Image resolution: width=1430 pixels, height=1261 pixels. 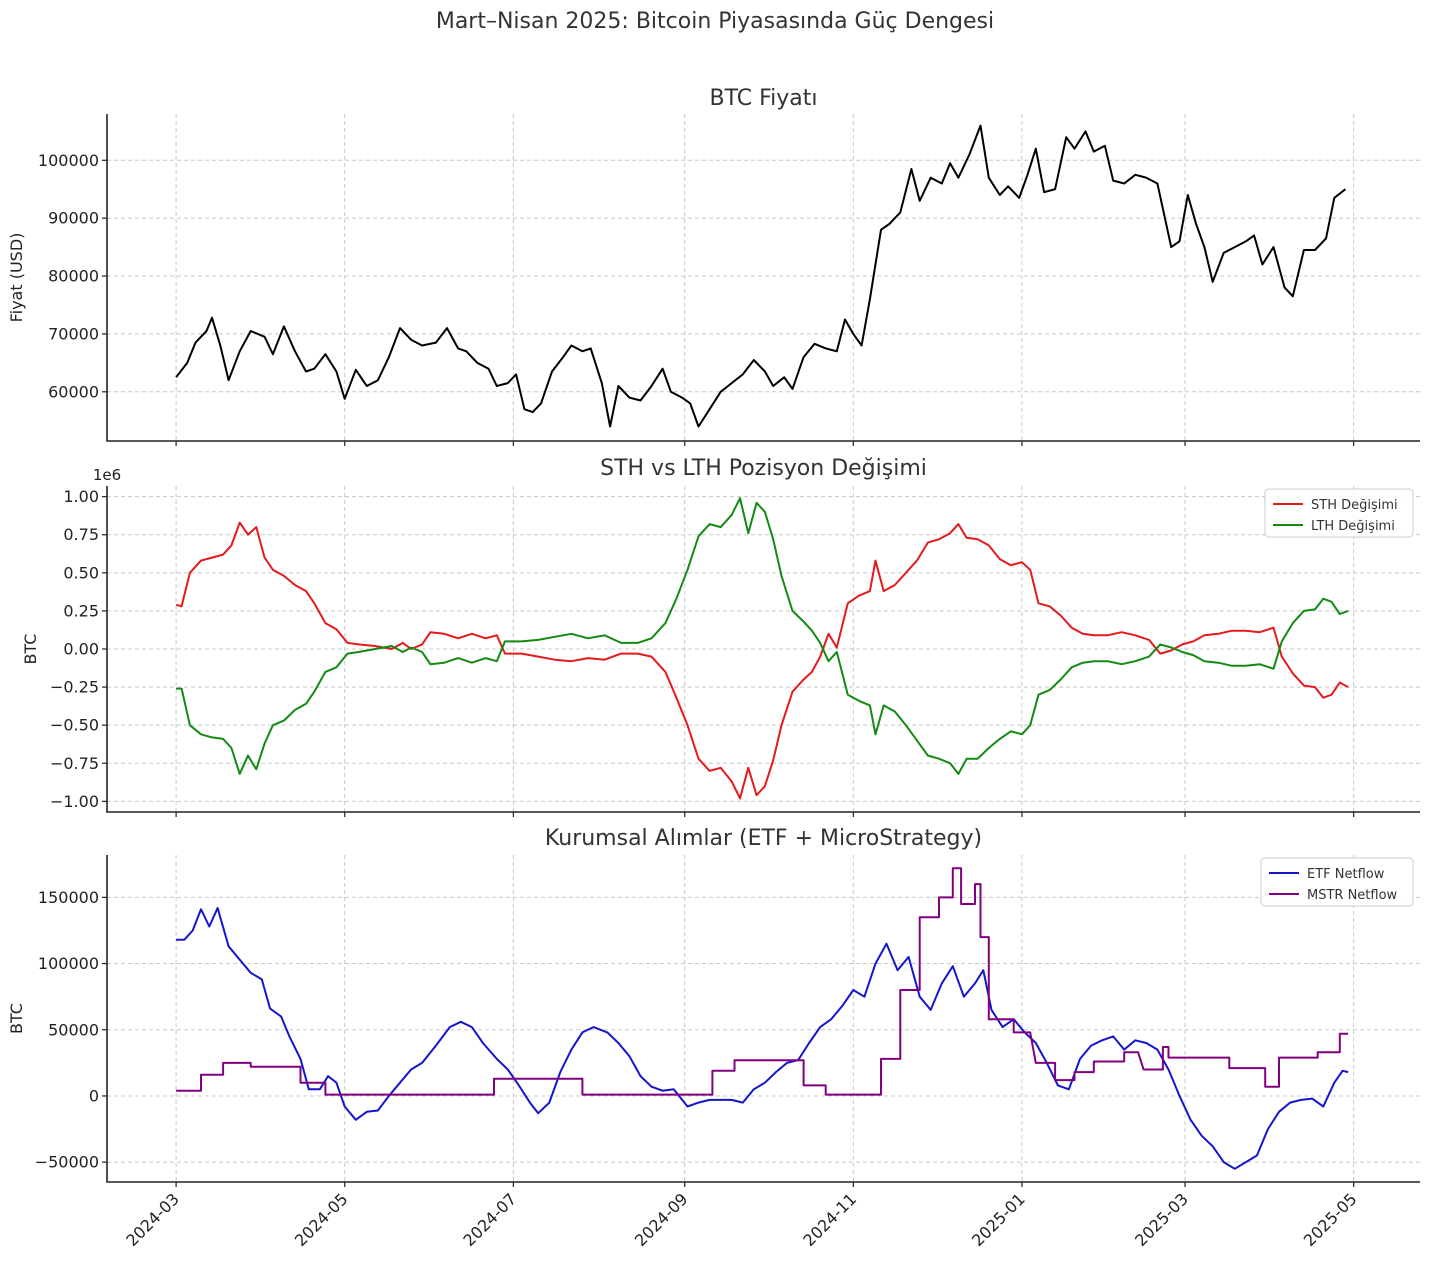 I want to click on y-tick-label: −0.50, so click(x=74, y=725).